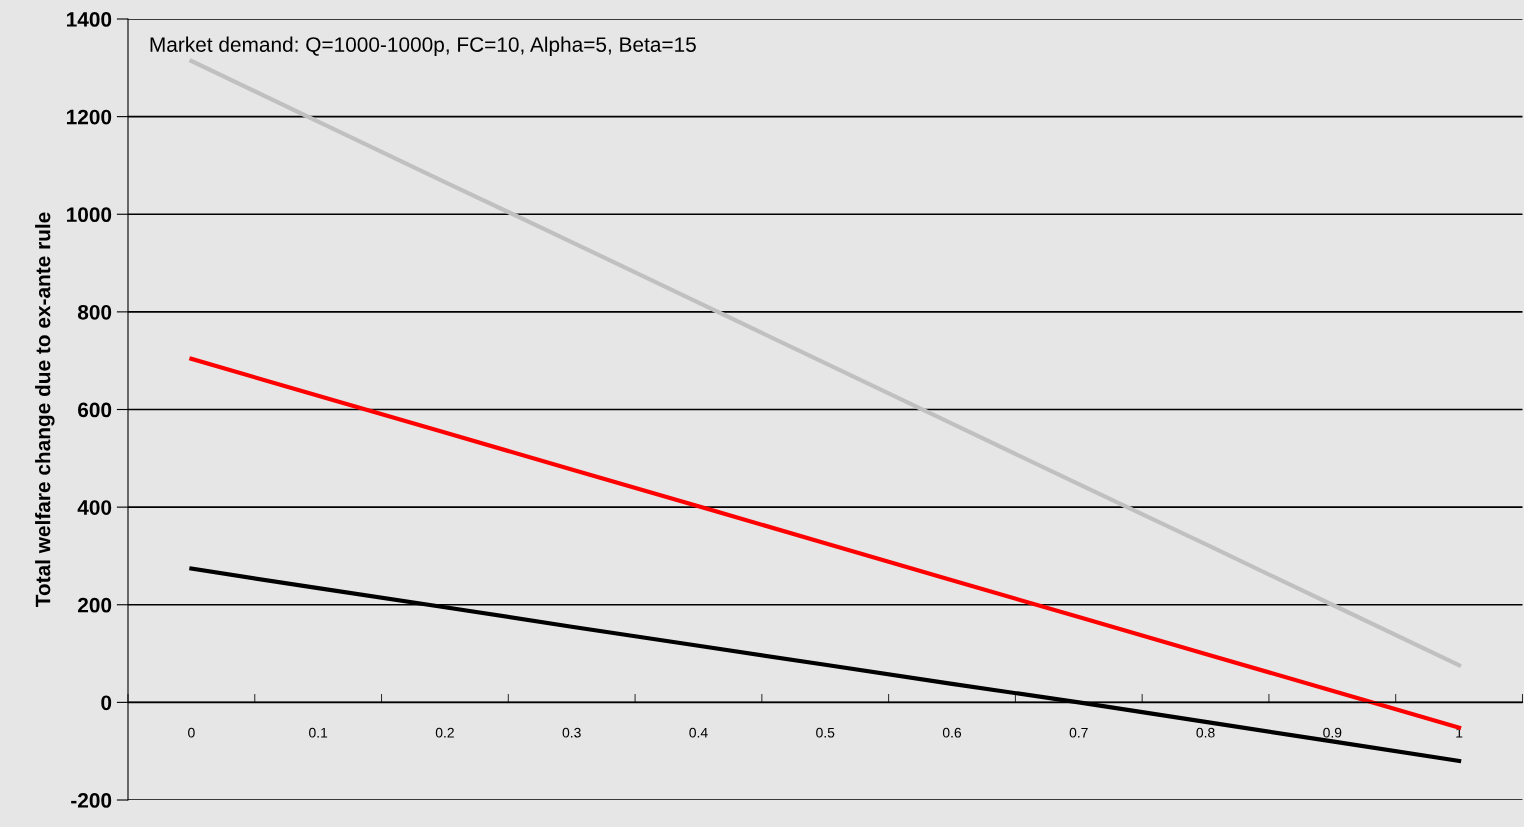 The image size is (1524, 827). Describe the element at coordinates (423, 46) in the screenshot. I see `annotation: Market demand: Q=1000-1000p, FC=10, Alpha=5, Beta=15` at that location.